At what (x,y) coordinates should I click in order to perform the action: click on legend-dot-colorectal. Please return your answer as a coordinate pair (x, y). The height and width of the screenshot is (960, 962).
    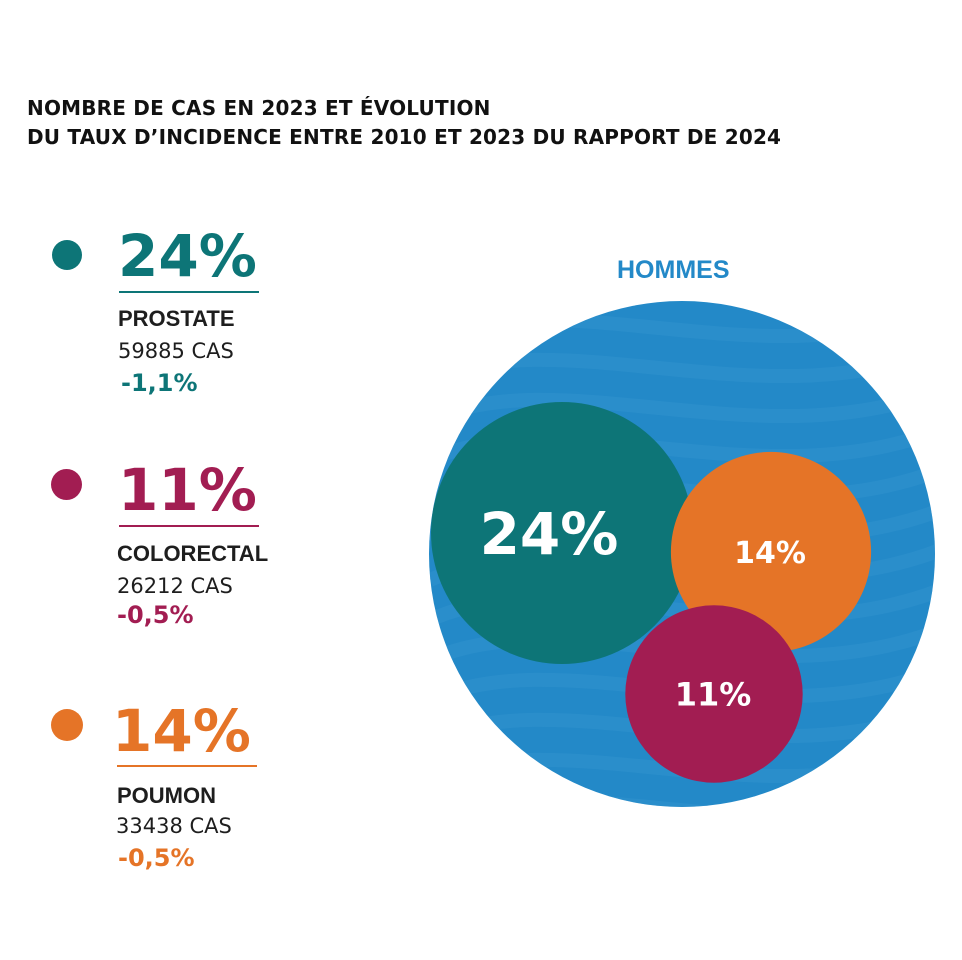
    Looking at the image, I should click on (66, 484).